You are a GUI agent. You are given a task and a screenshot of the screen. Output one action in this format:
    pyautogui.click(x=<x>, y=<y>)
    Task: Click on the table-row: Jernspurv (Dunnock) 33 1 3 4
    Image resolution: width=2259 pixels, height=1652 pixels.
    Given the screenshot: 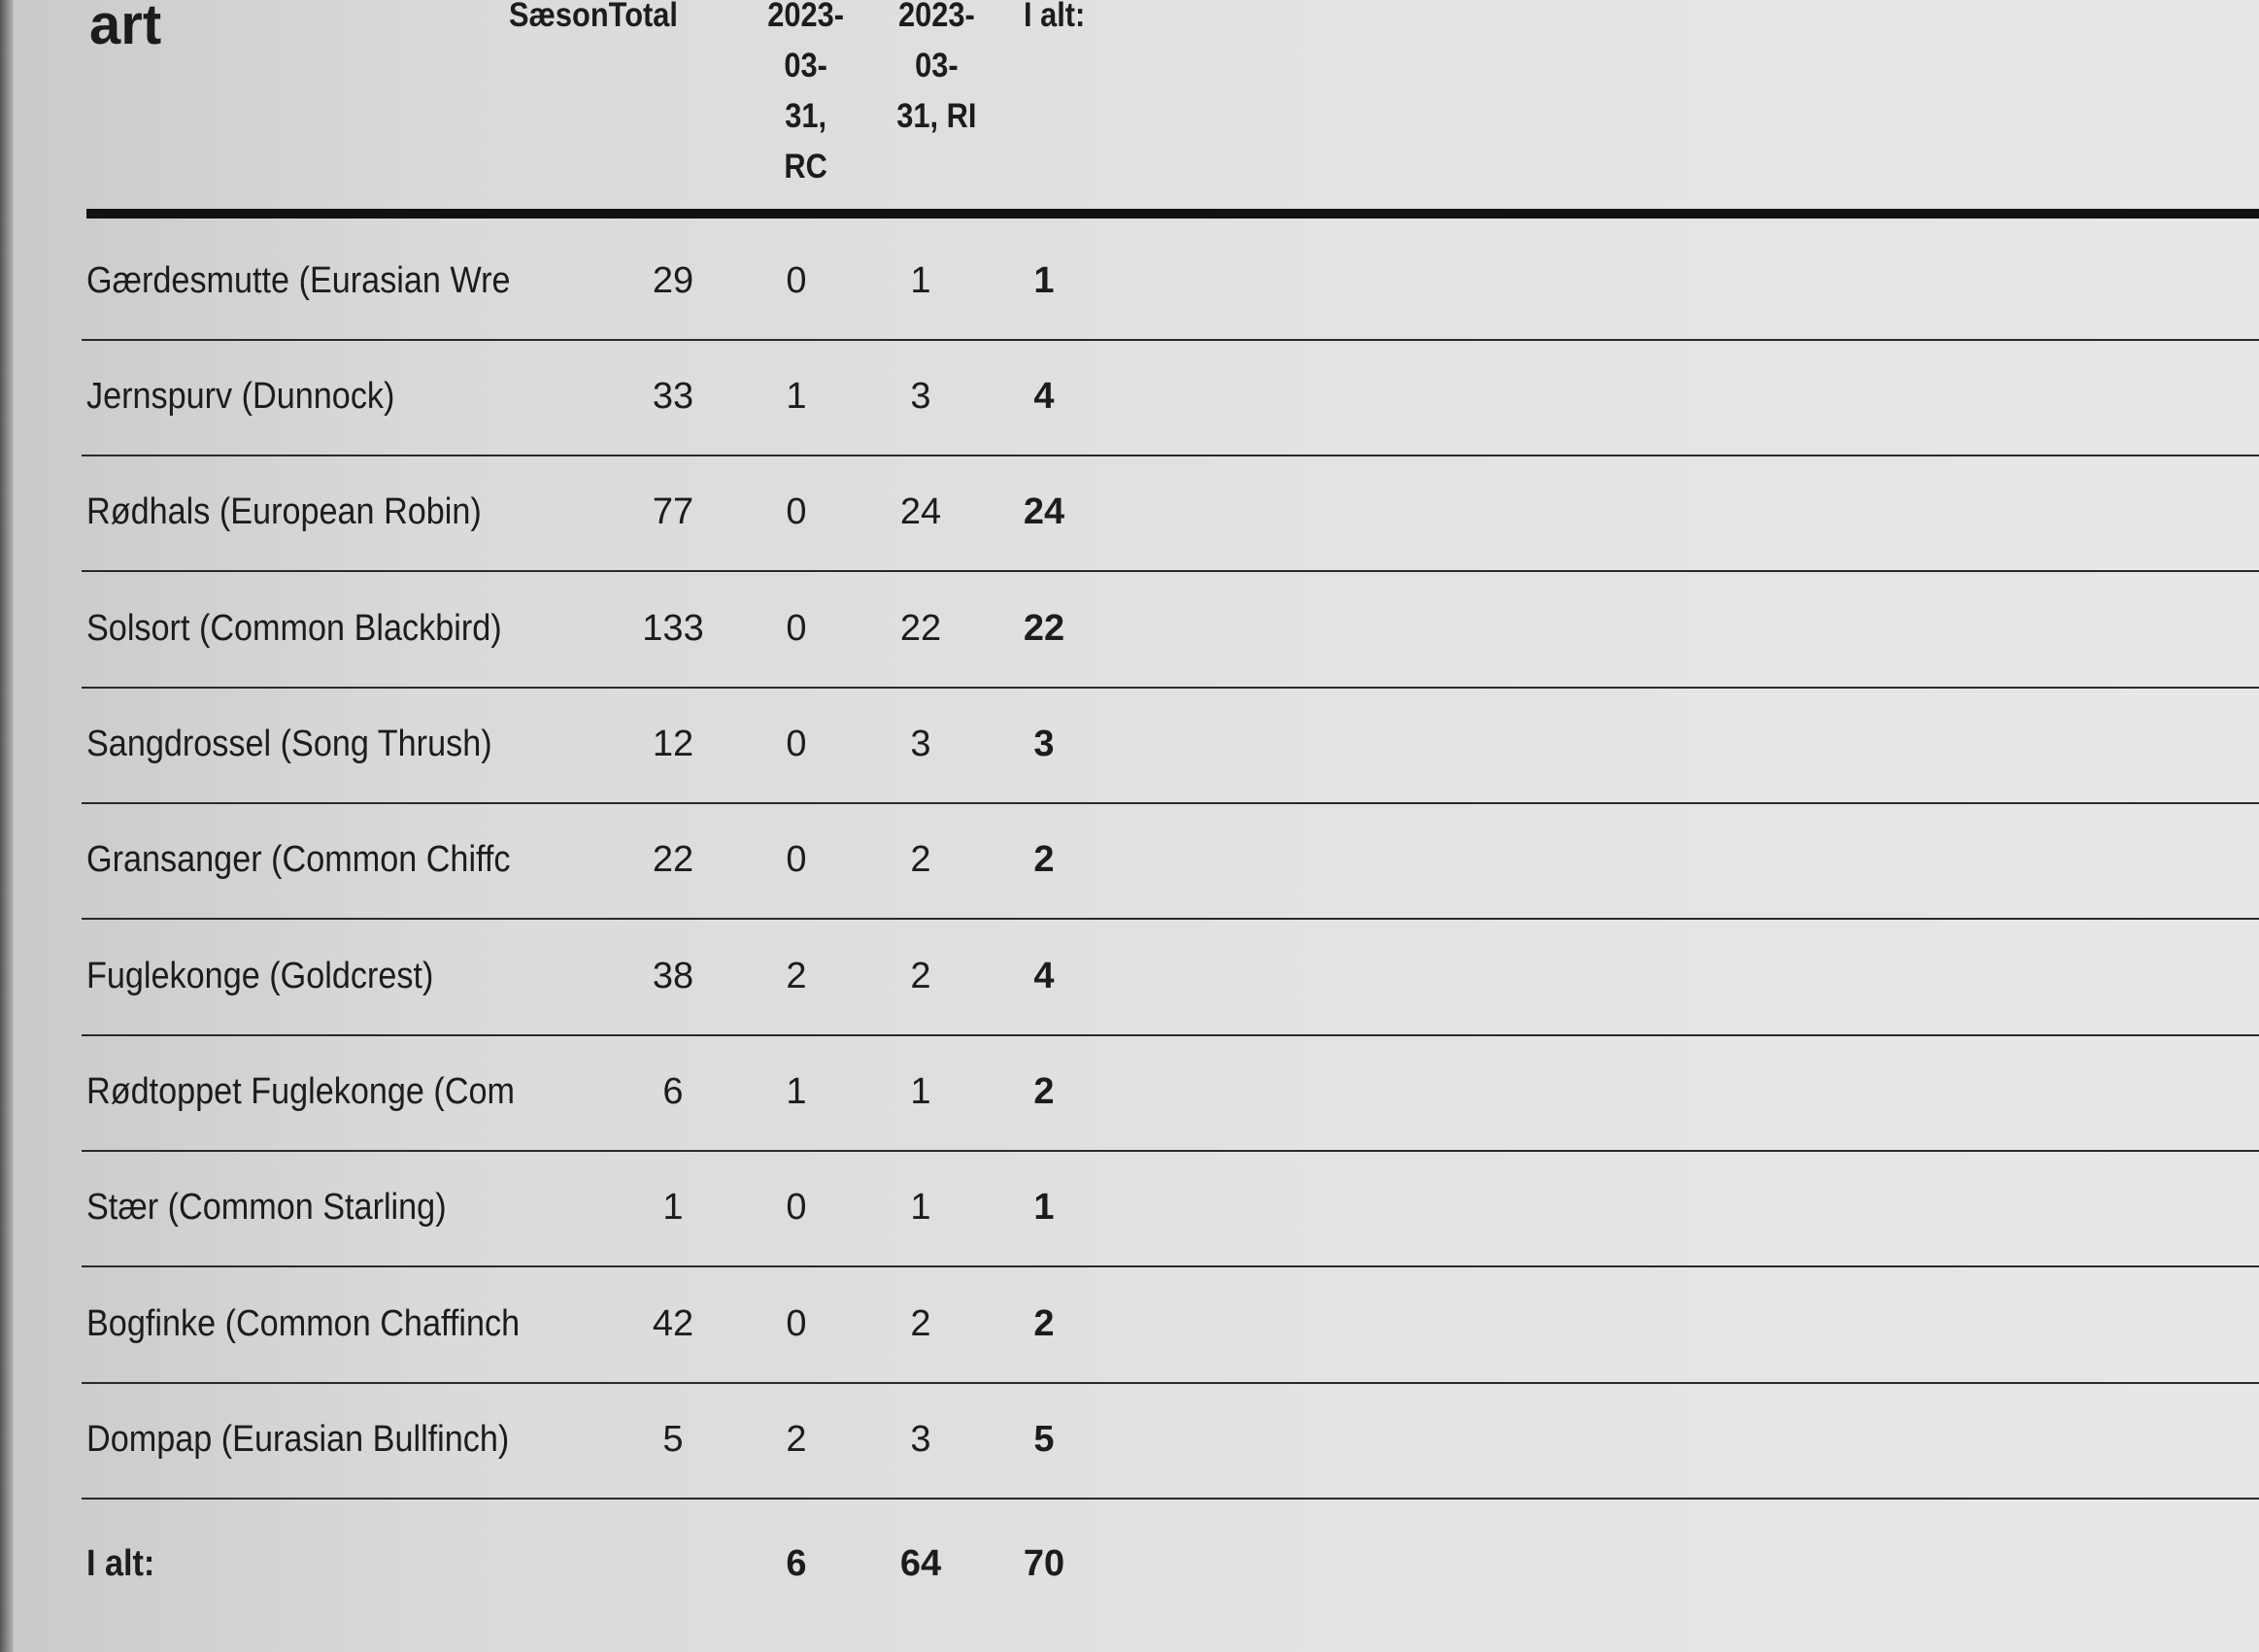 What is the action you would take?
    pyautogui.click(x=1170, y=397)
    